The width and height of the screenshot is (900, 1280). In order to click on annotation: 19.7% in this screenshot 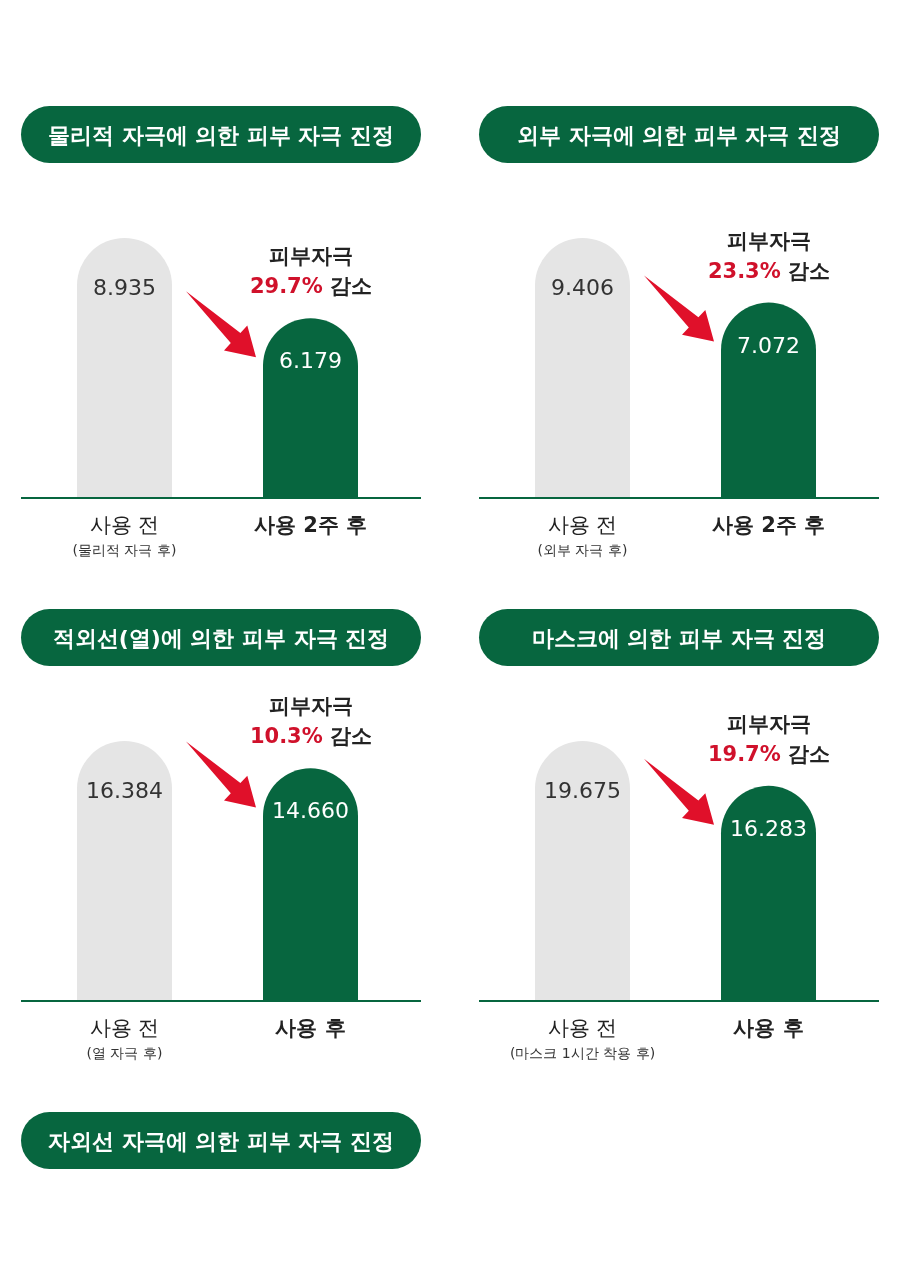, I will do `click(744, 753)`.